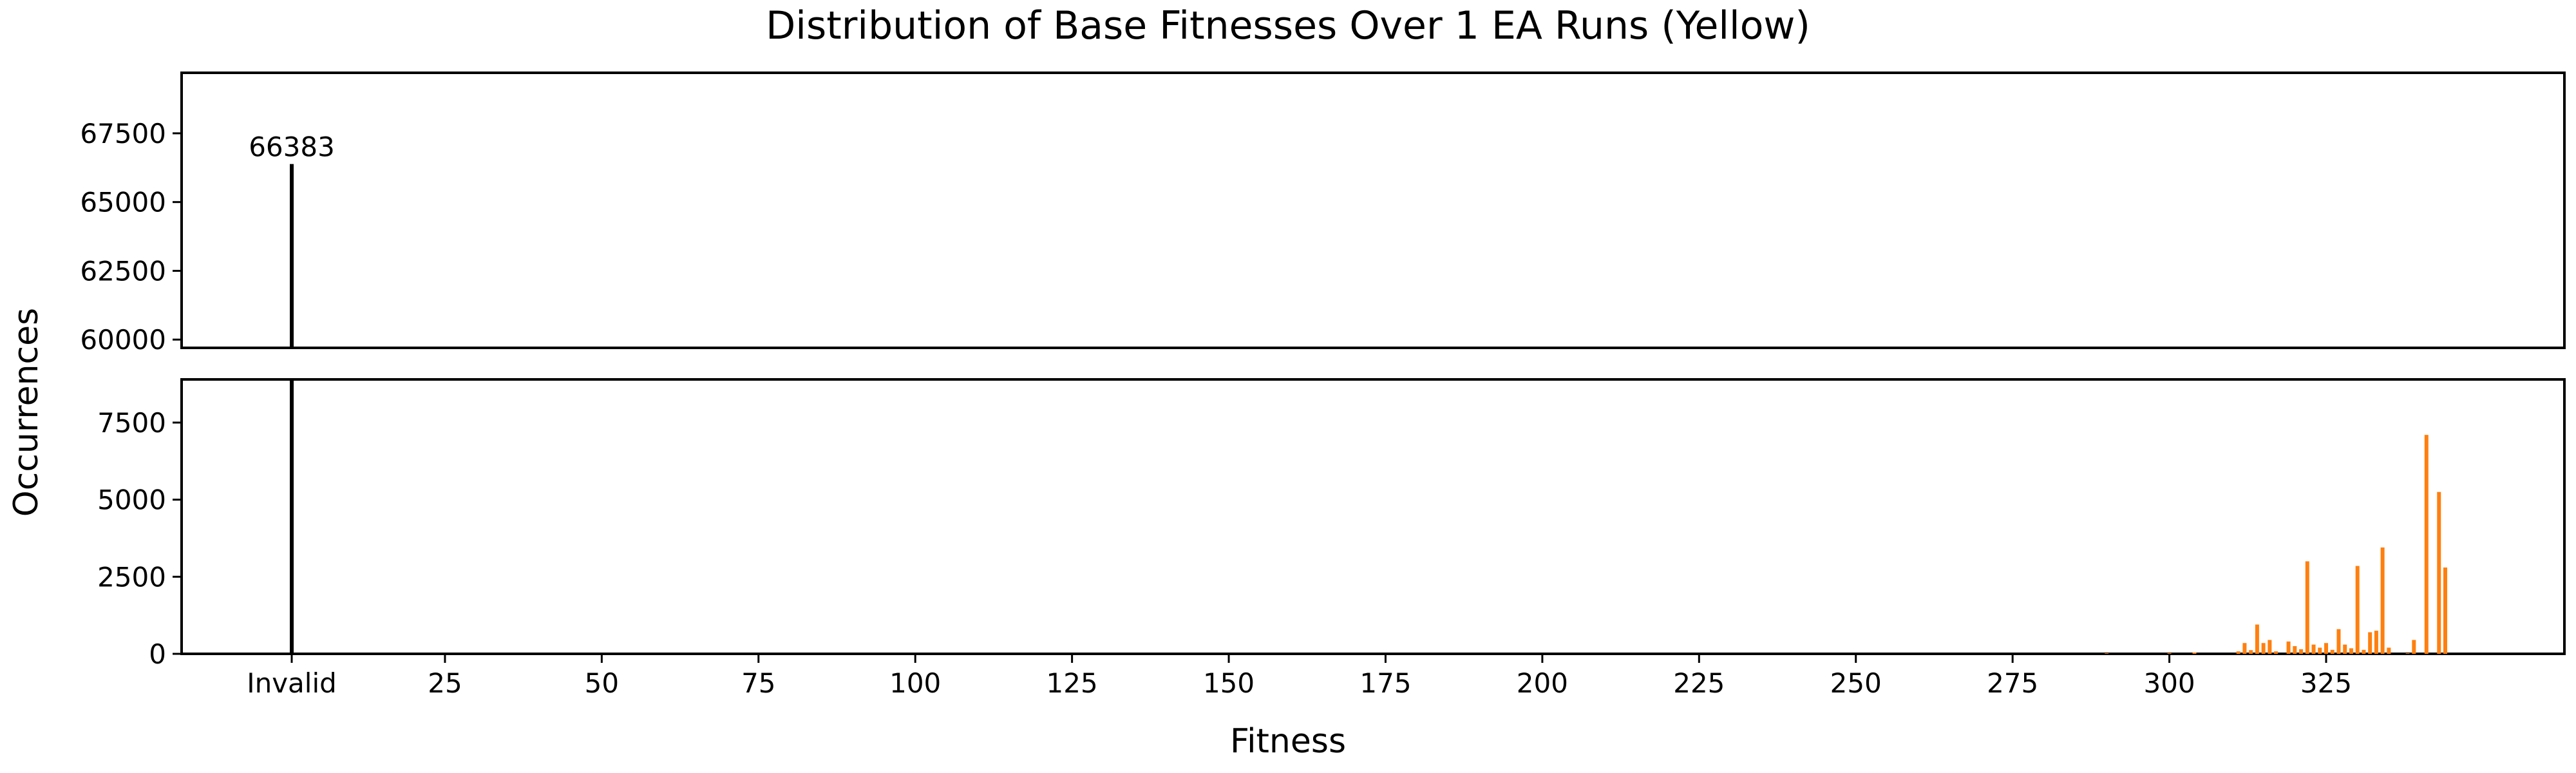 The image size is (2576, 773). What do you see at coordinates (2012, 683) in the screenshot?
I see `x-tick-label: 275` at bounding box center [2012, 683].